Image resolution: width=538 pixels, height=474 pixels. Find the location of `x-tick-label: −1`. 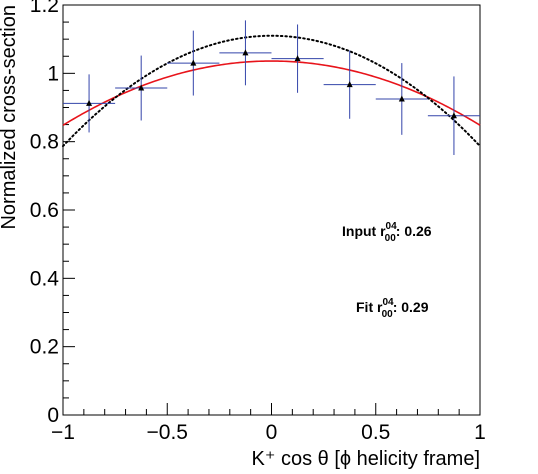

x-tick-label: −1 is located at coordinates (63, 432).